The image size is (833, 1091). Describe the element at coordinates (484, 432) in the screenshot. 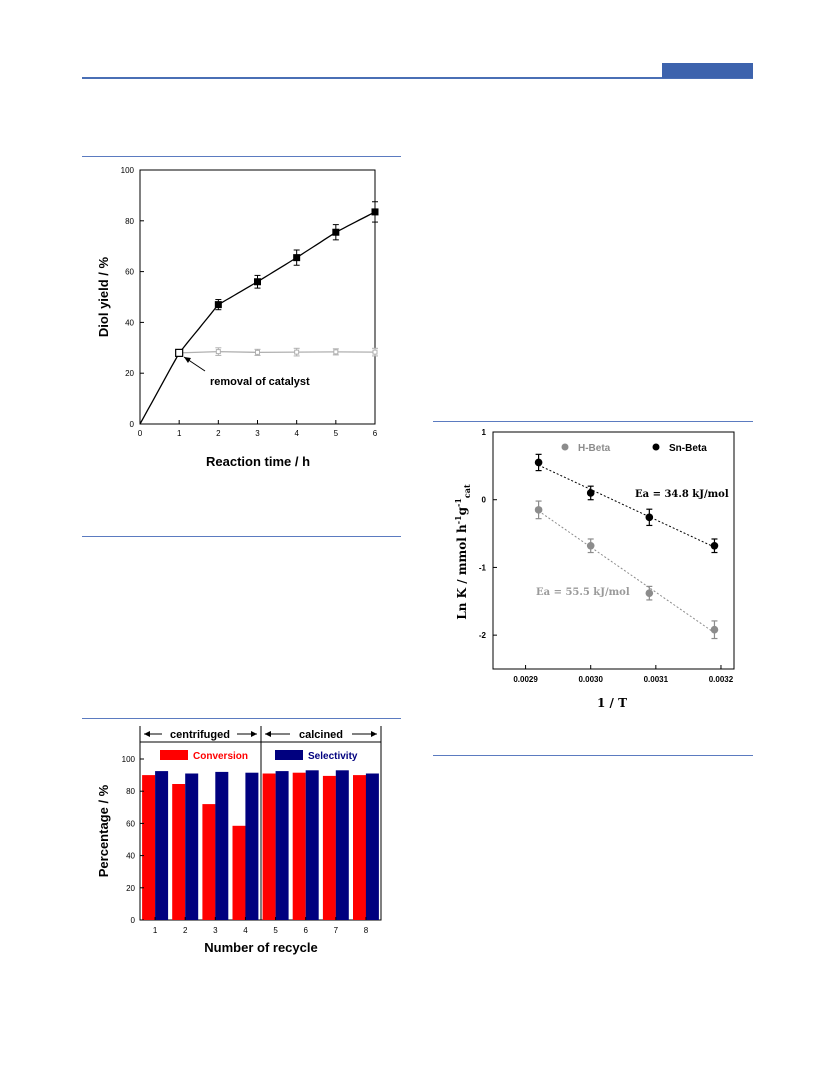

I see `y-tick-label: 1` at that location.